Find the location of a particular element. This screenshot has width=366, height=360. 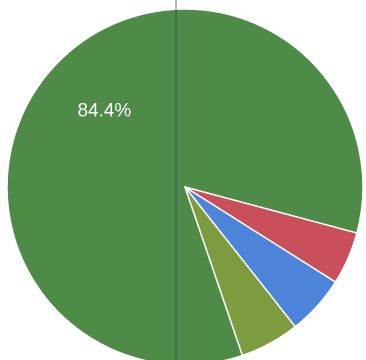

pie-slice-label-1: 84.4% is located at coordinates (104, 111).